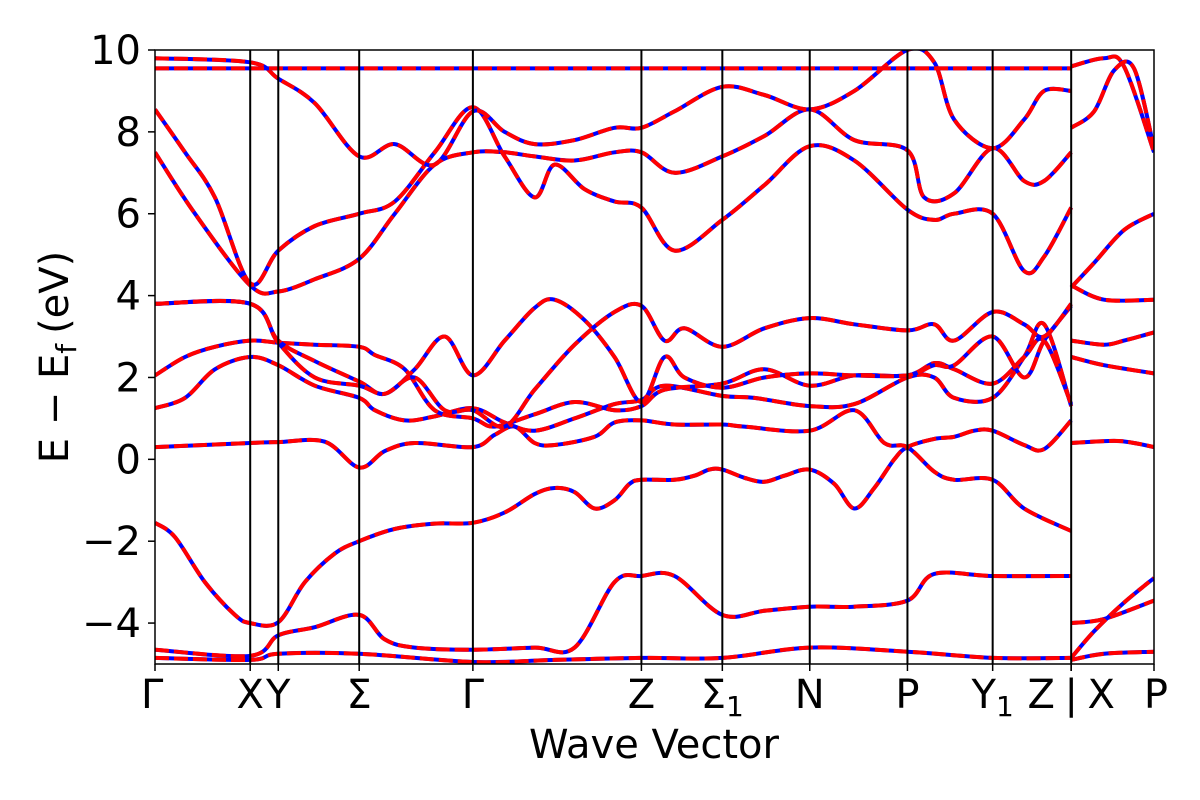 This screenshot has height=800, width=1200. I want to click on band-1-dashed, so click(614, 470).